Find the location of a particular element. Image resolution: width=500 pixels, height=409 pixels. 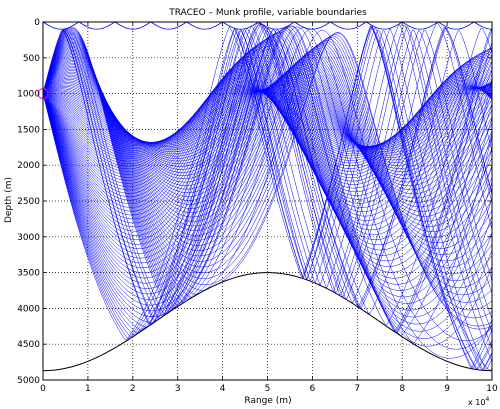

surface-line is located at coordinates (267, 25).